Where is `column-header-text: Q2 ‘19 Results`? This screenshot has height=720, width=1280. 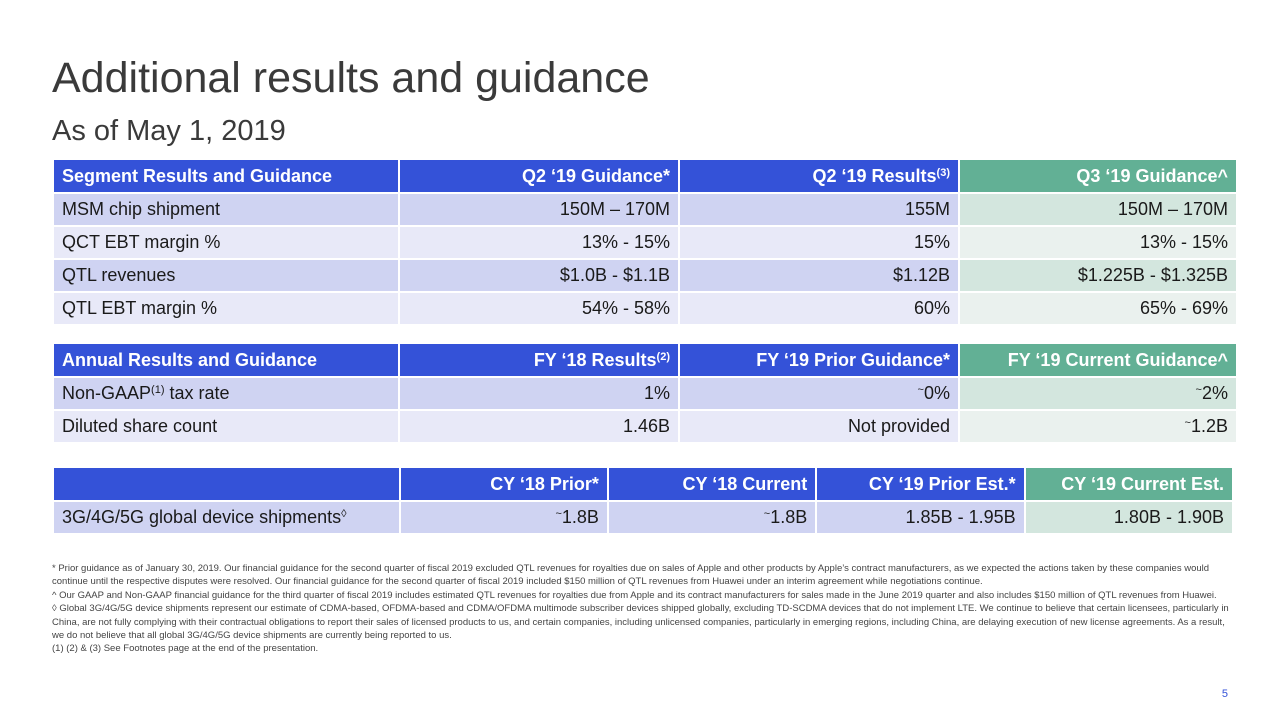
column-header-text: Q2 ‘19 Results is located at coordinates (874, 175).